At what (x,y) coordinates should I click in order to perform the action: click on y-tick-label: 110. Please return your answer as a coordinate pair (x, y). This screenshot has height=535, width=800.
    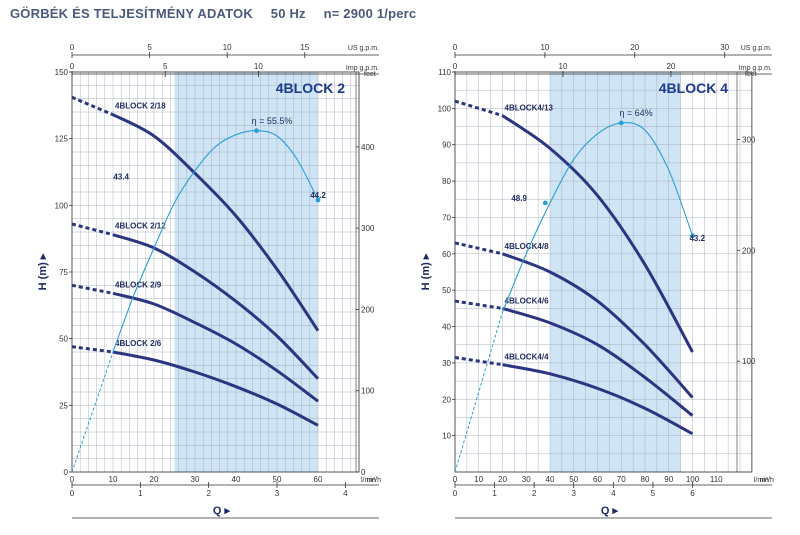
    Looking at the image, I should click on (444, 72).